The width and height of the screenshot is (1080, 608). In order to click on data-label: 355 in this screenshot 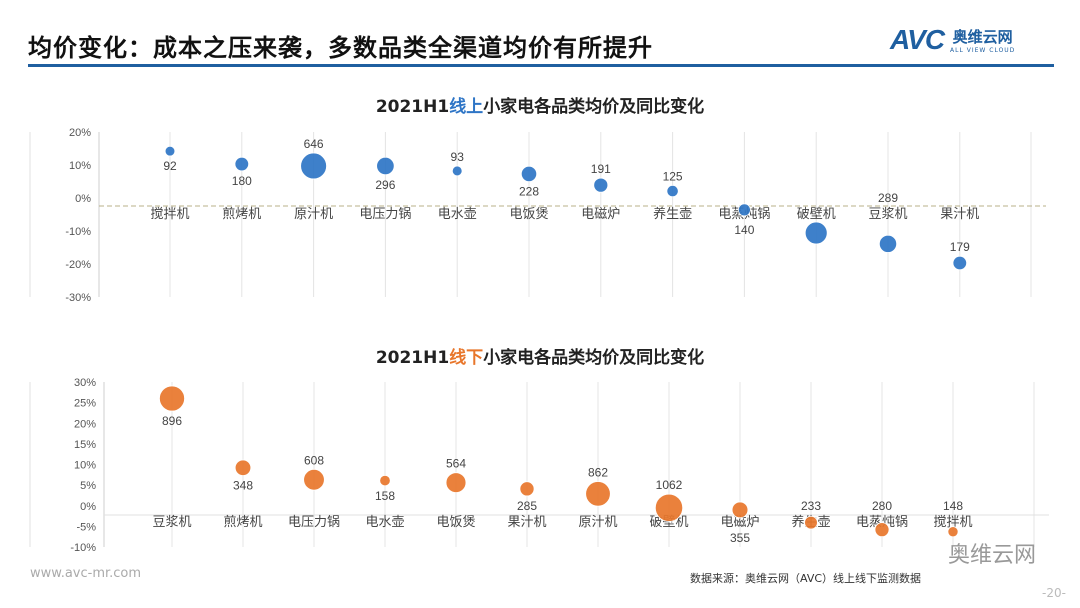, I will do `click(740, 538)`.